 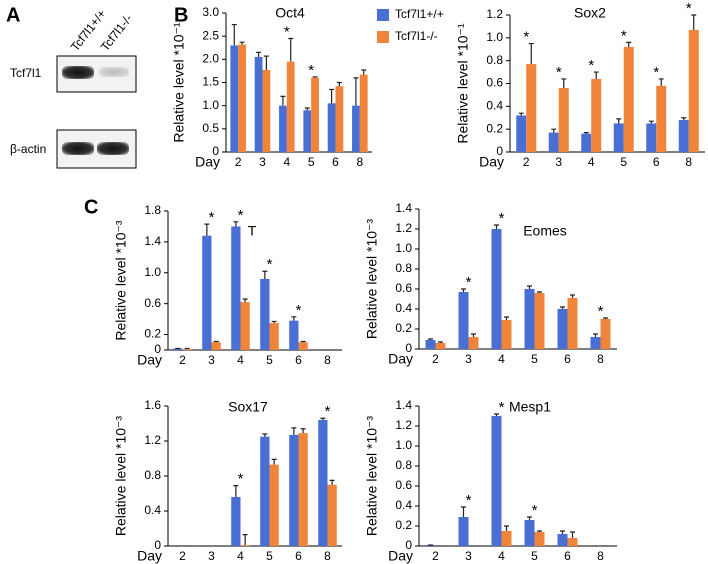 What do you see at coordinates (179, 82) in the screenshot?
I see `y-axis-label: Relative level *10⁻¹` at bounding box center [179, 82].